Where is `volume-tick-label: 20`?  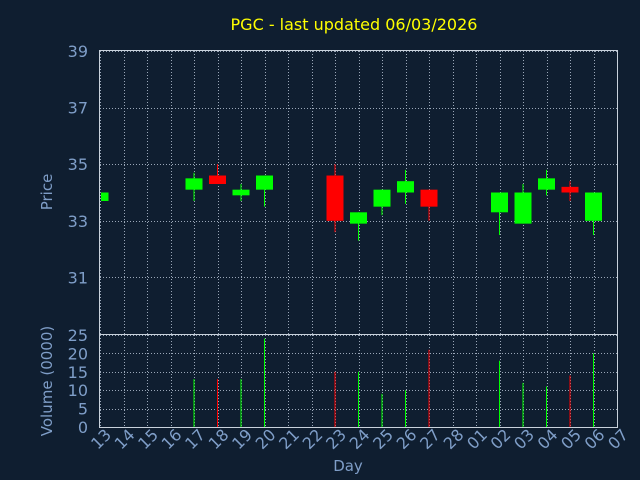 volume-tick-label: 20 is located at coordinates (78, 353).